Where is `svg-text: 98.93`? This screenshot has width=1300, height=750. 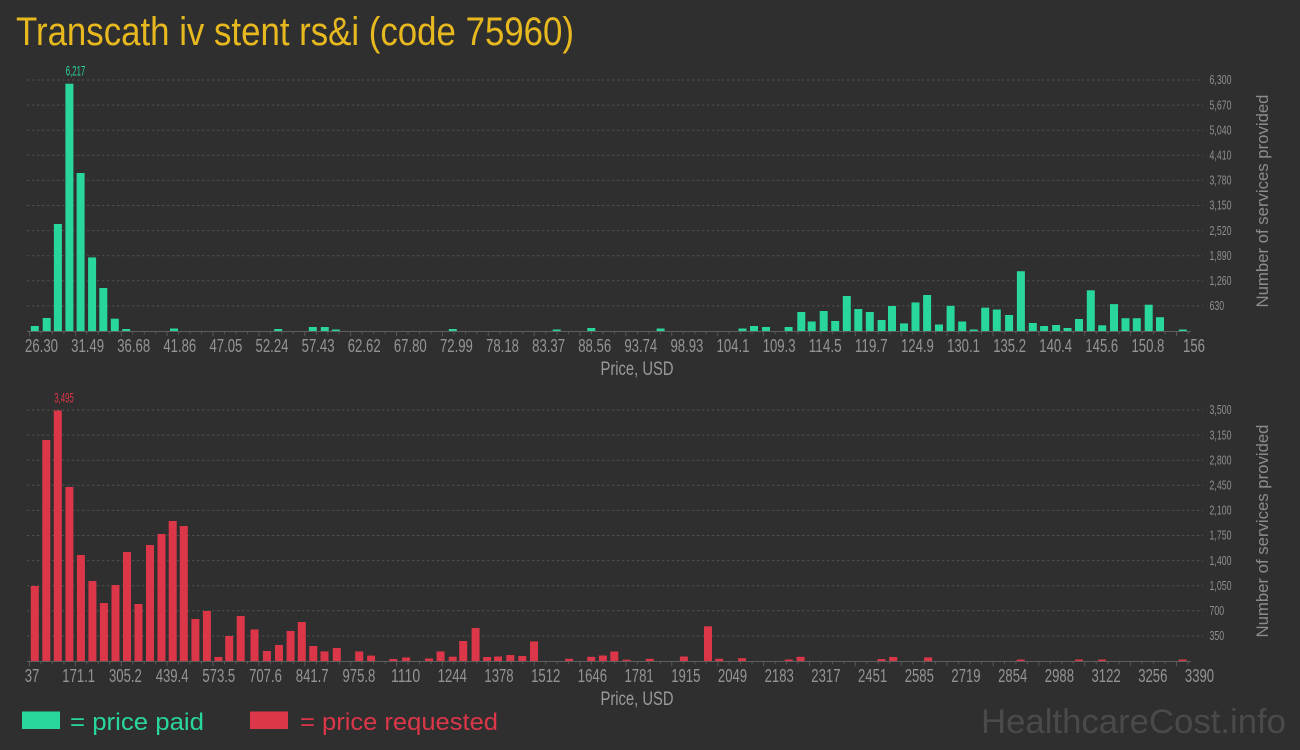
svg-text: 98.93 is located at coordinates (686, 345).